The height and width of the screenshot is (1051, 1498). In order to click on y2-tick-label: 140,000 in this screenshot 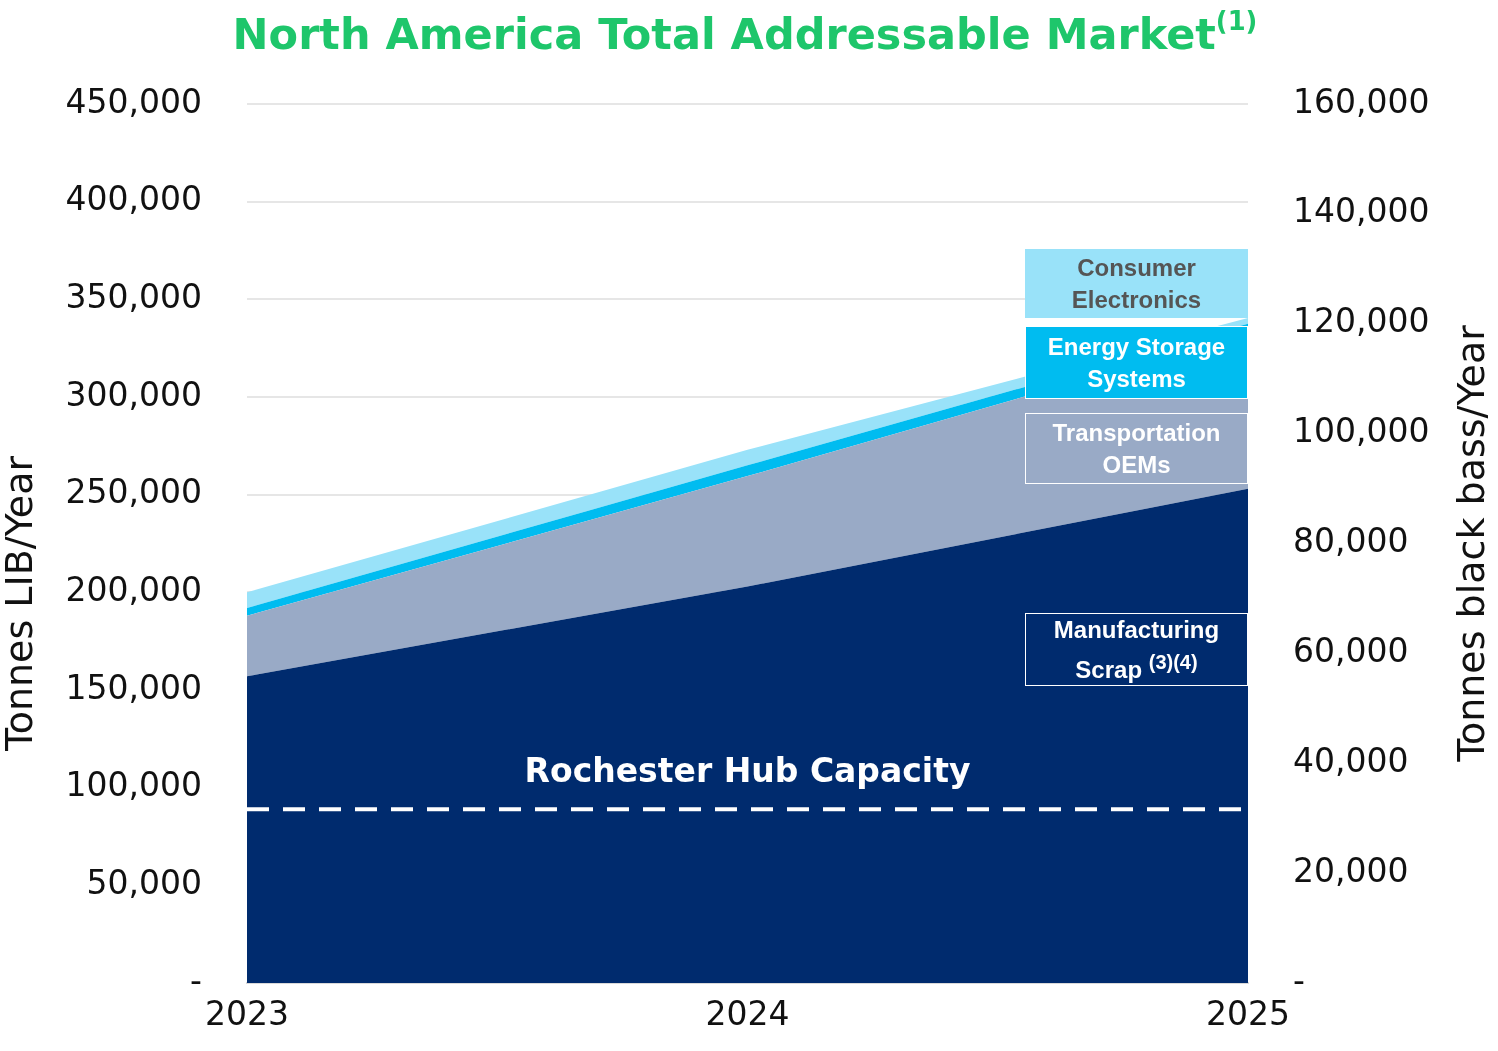, I will do `click(1361, 211)`.